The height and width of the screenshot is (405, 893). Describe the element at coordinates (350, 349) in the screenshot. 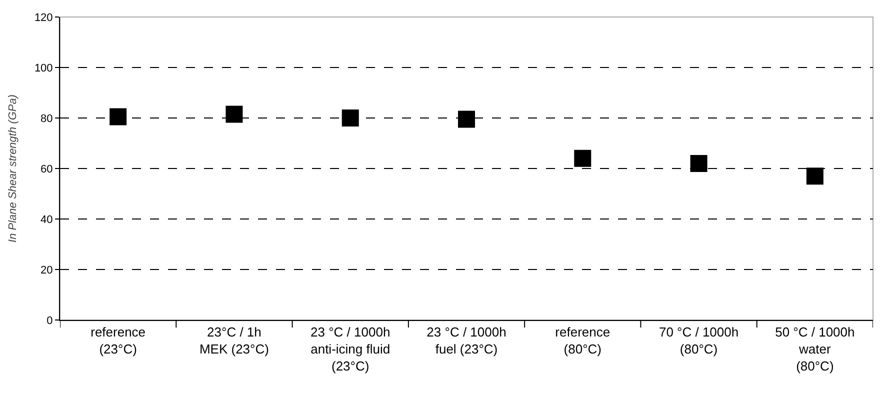

I see `x-tick-label: 23 °C / 1000h anti-icing fluid (23°C)` at that location.